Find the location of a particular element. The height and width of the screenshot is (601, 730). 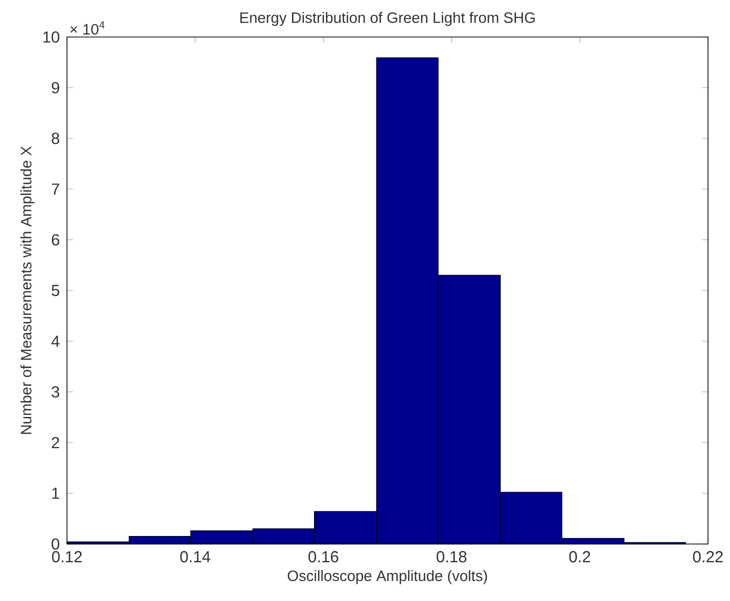

text: × 10$^{4}$ is located at coordinates (87, 28).